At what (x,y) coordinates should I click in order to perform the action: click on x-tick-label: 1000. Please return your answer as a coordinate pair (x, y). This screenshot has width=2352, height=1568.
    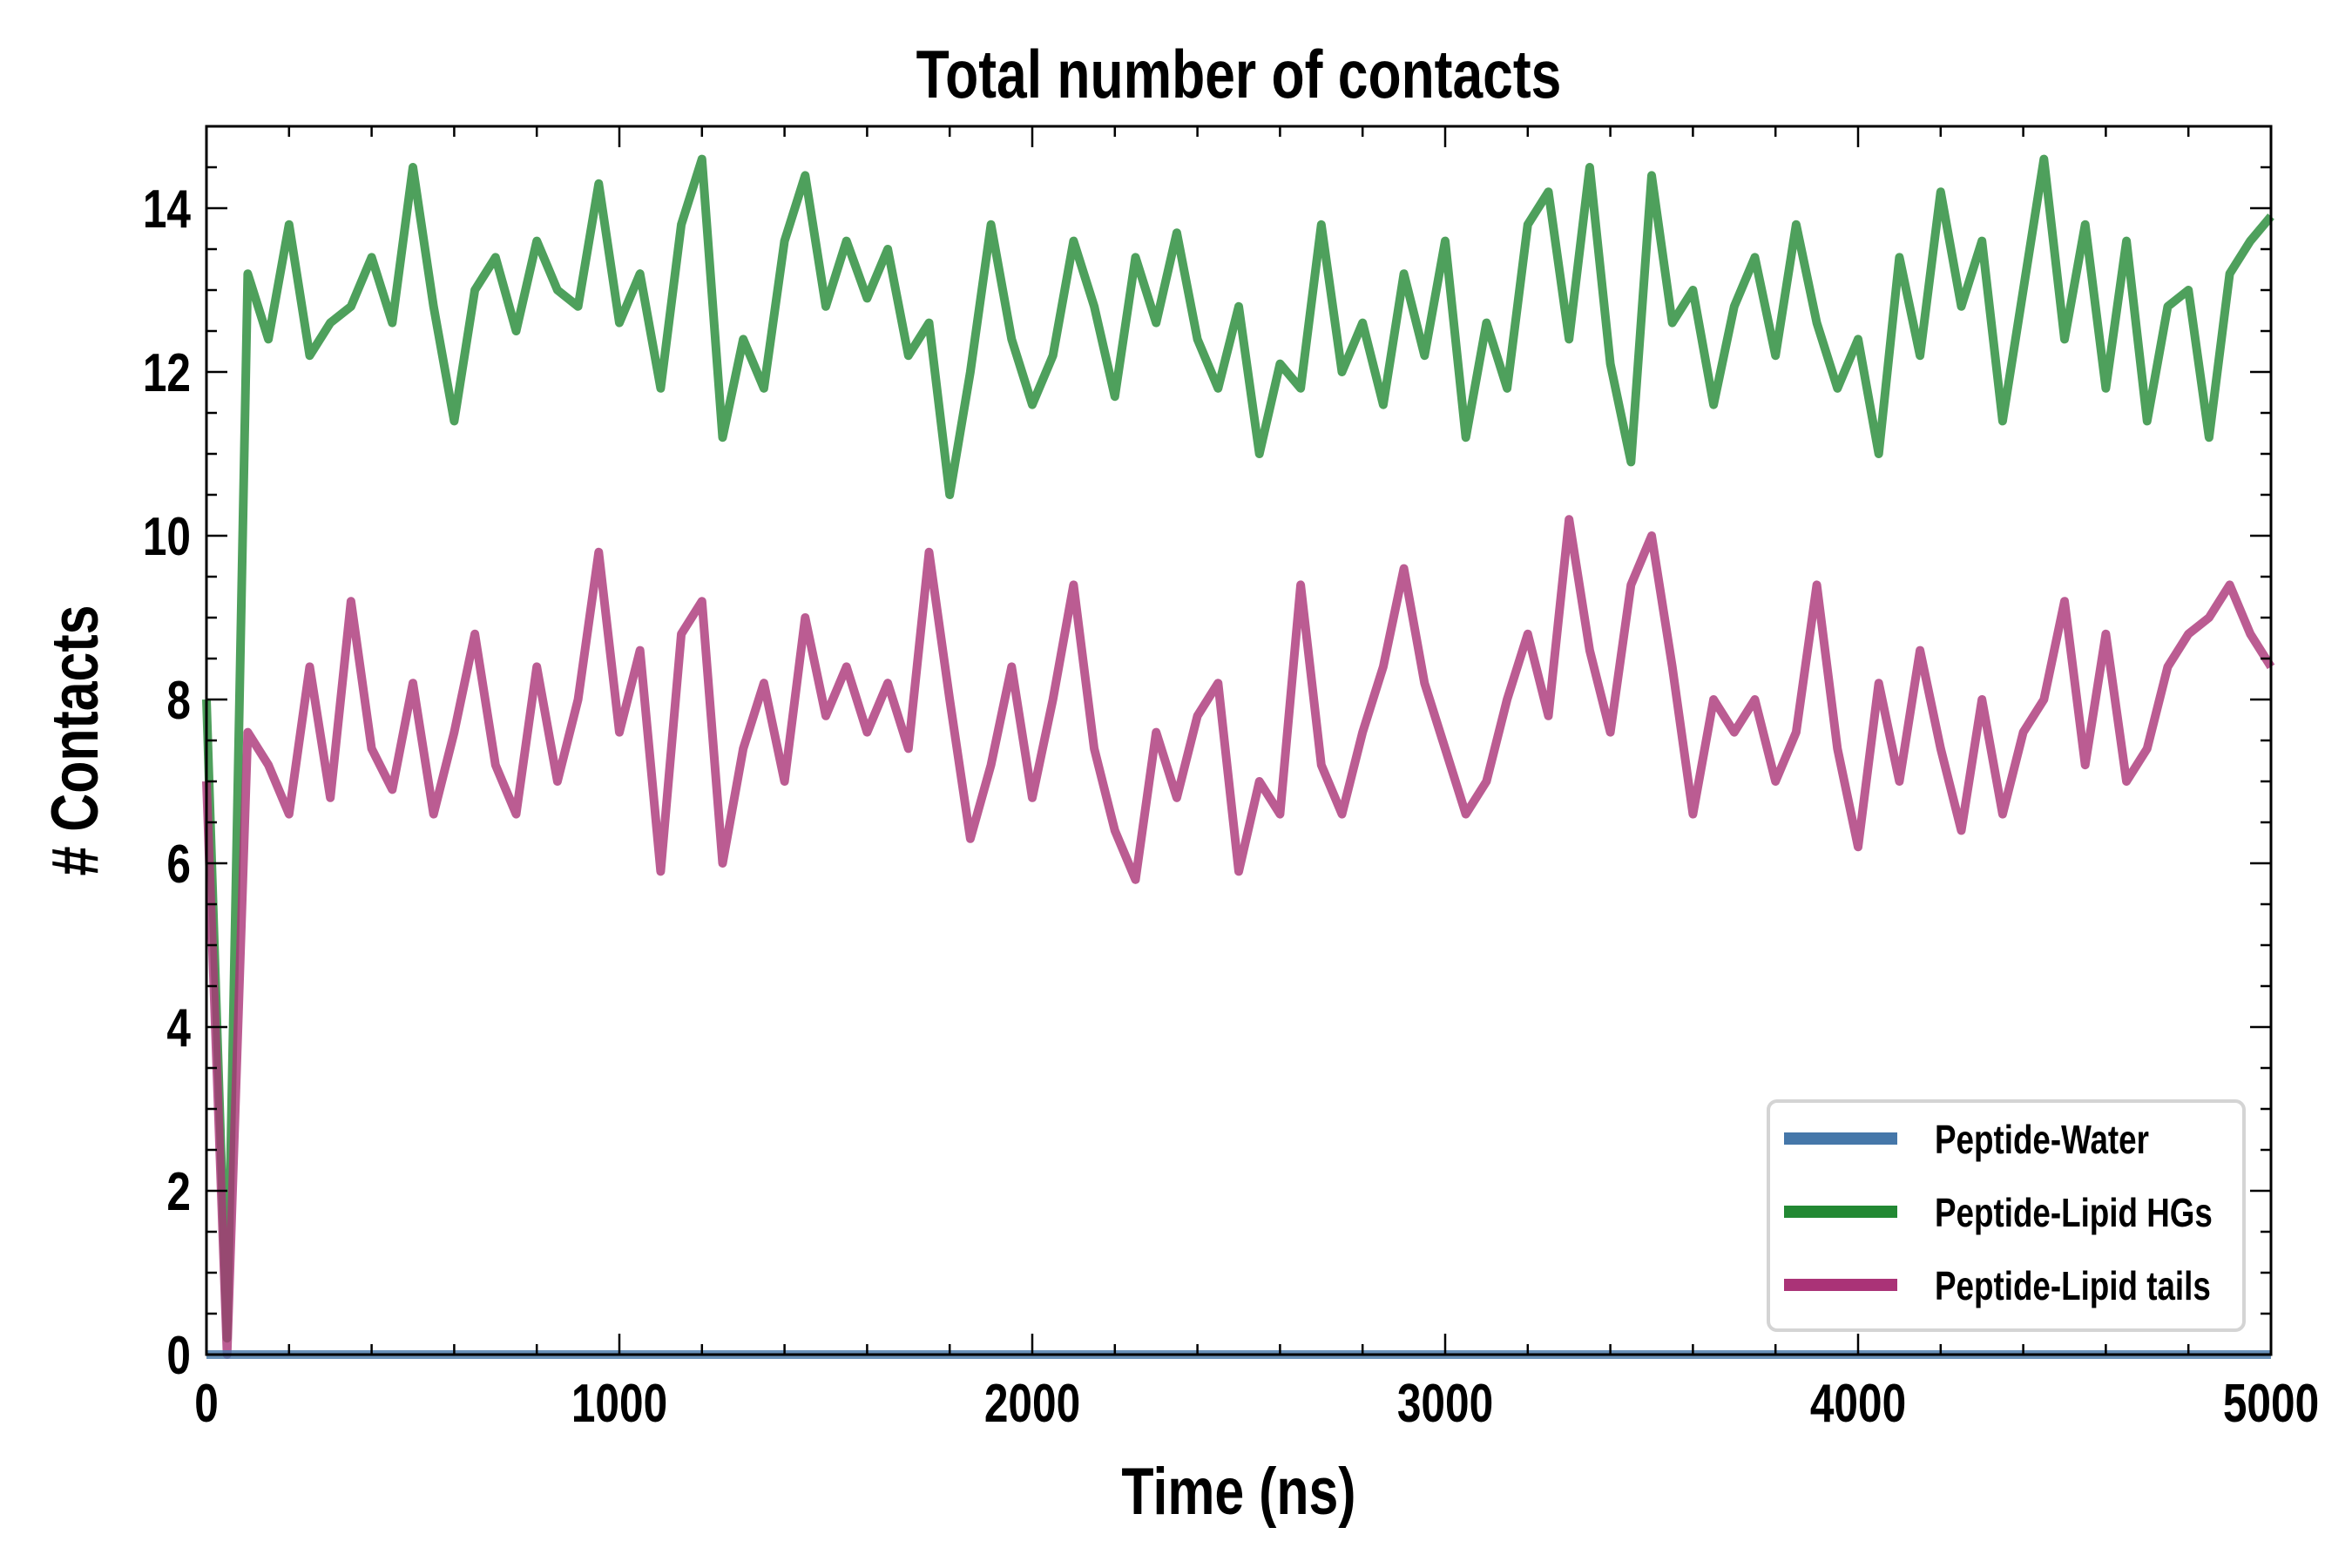
    Looking at the image, I should click on (619, 1403).